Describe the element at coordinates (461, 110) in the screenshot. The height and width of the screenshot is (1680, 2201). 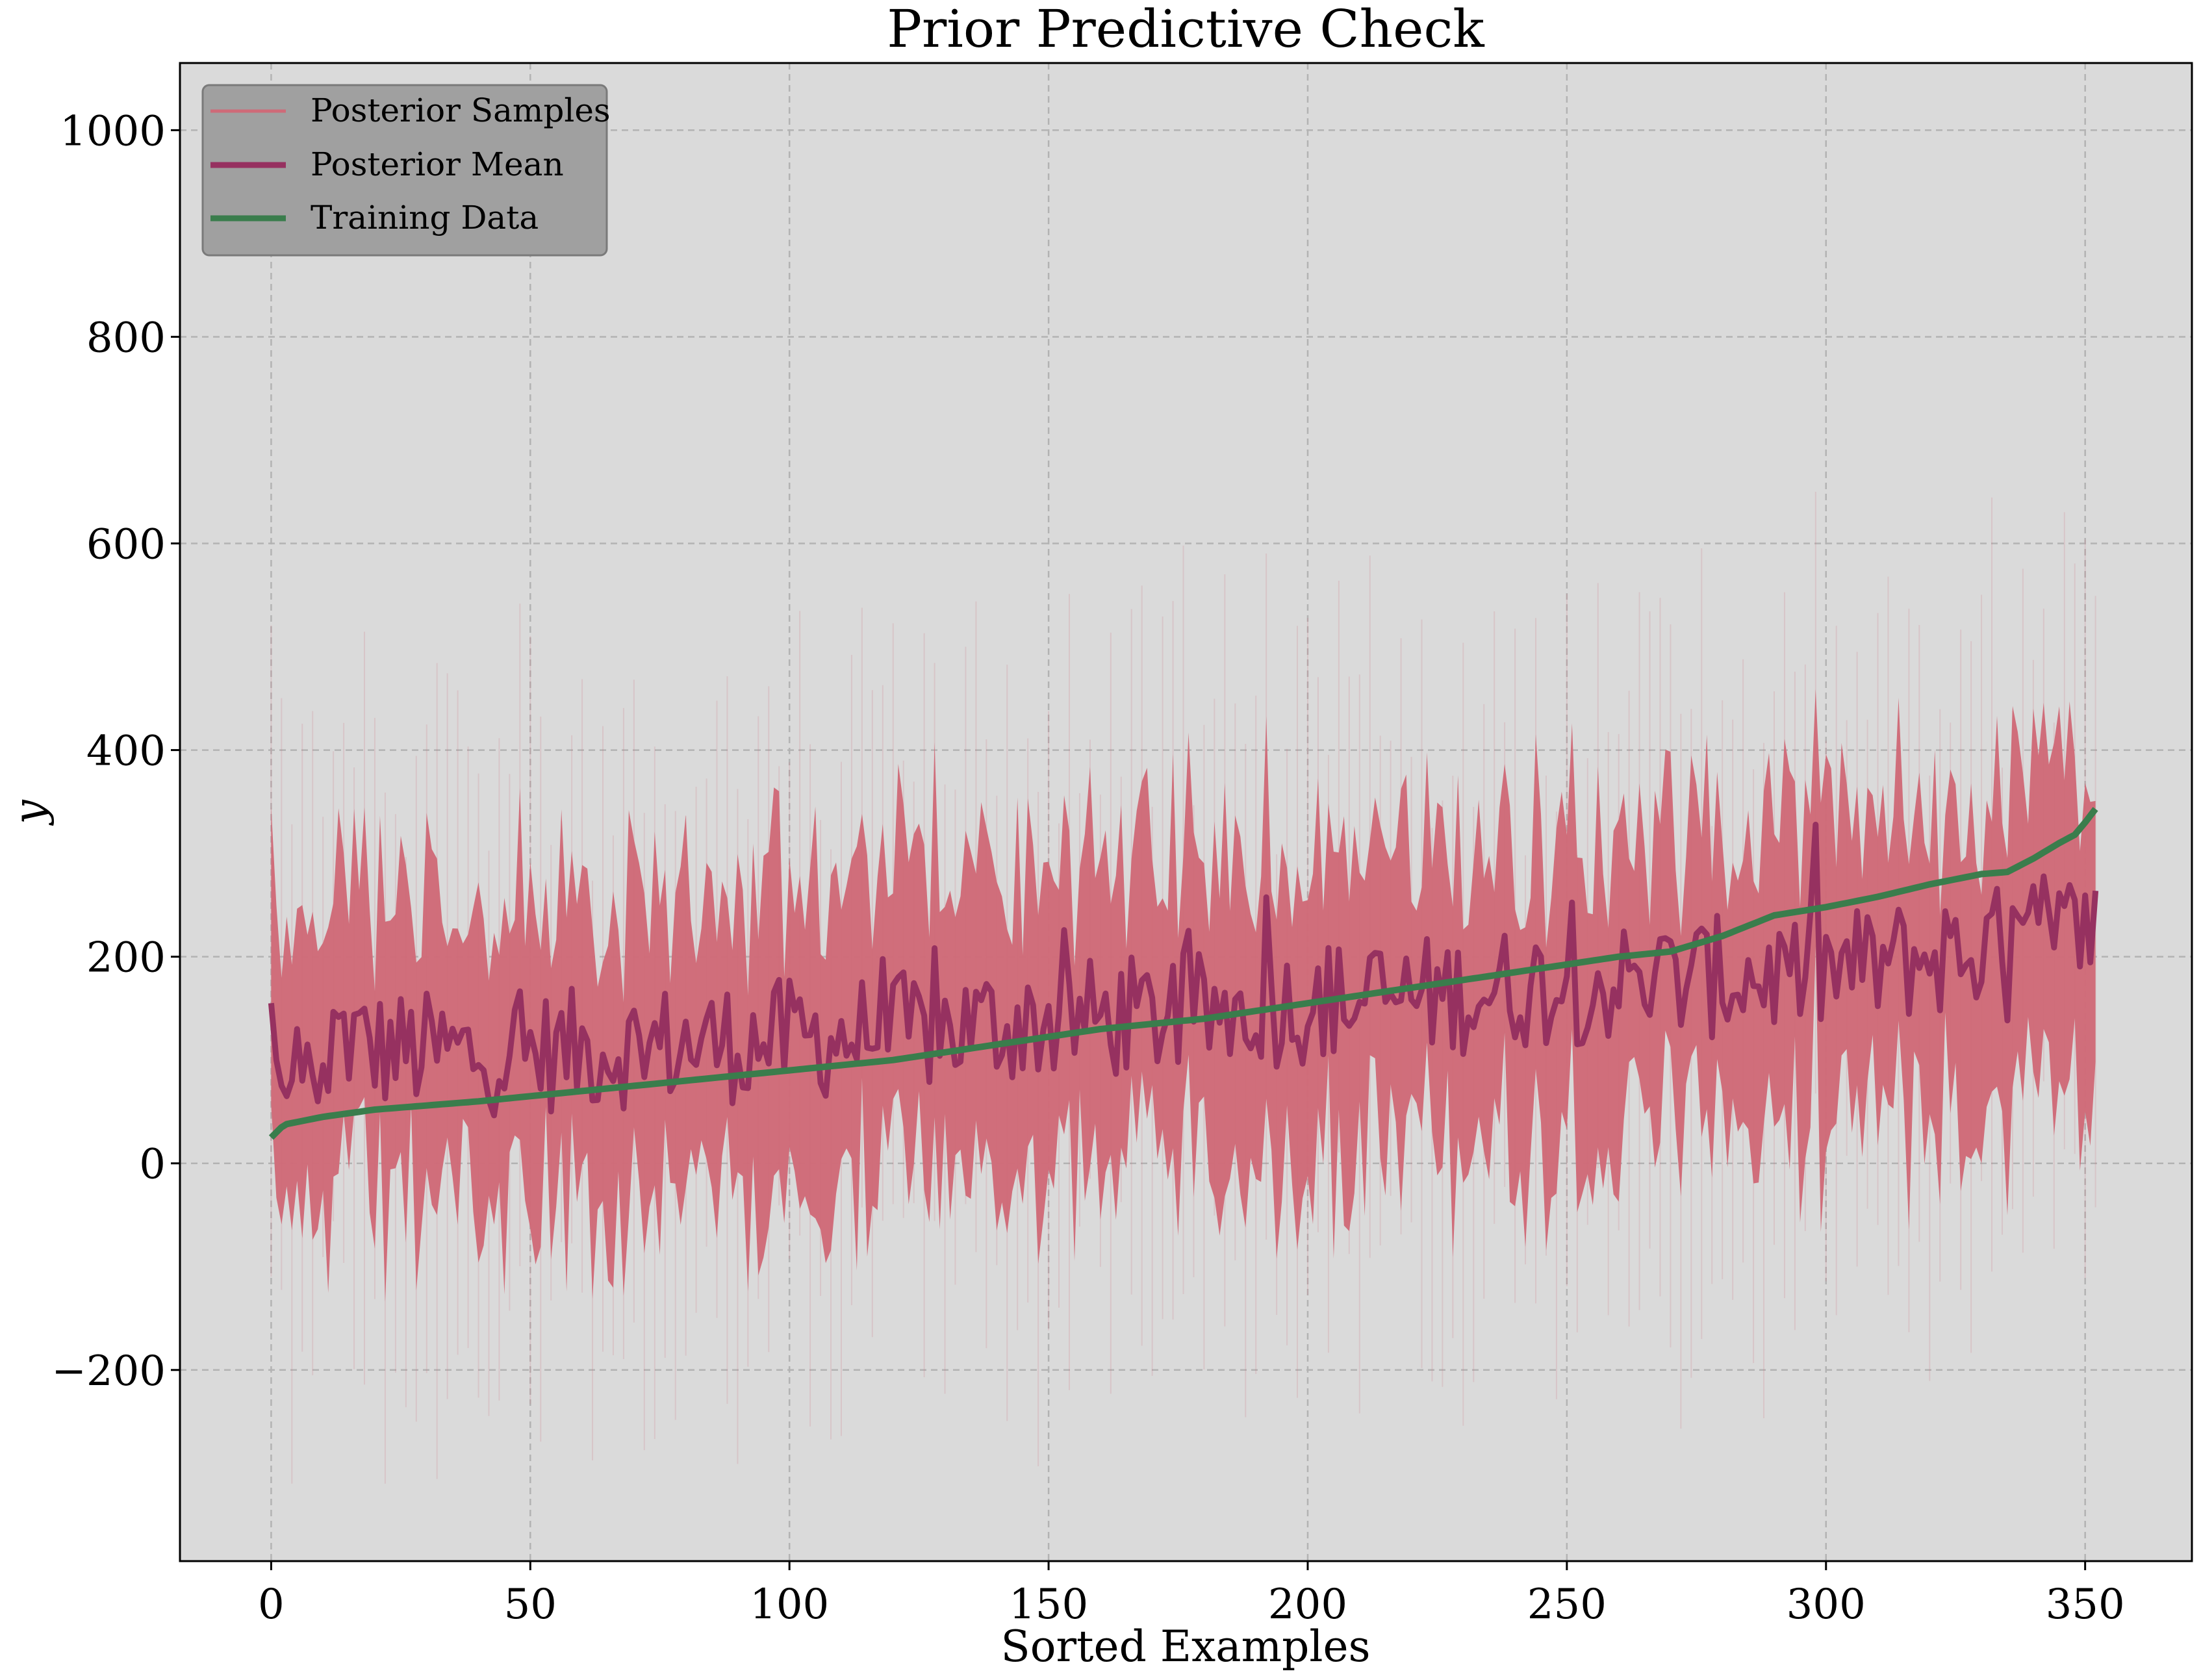
I see `legend-label-posterior-samples: Posterior Samples` at that location.